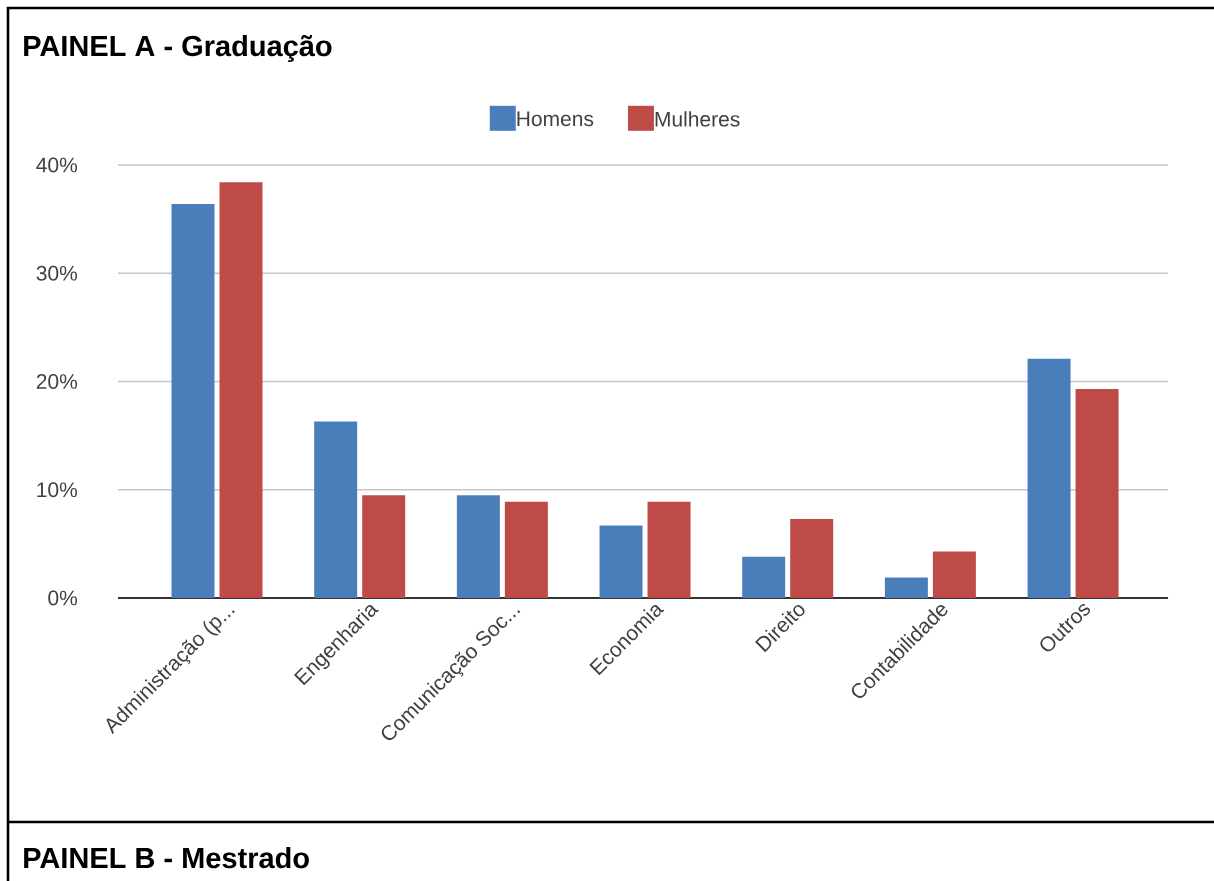 This screenshot has width=1214, height=881. What do you see at coordinates (697, 119) in the screenshot?
I see `legend-label: Mulheres` at bounding box center [697, 119].